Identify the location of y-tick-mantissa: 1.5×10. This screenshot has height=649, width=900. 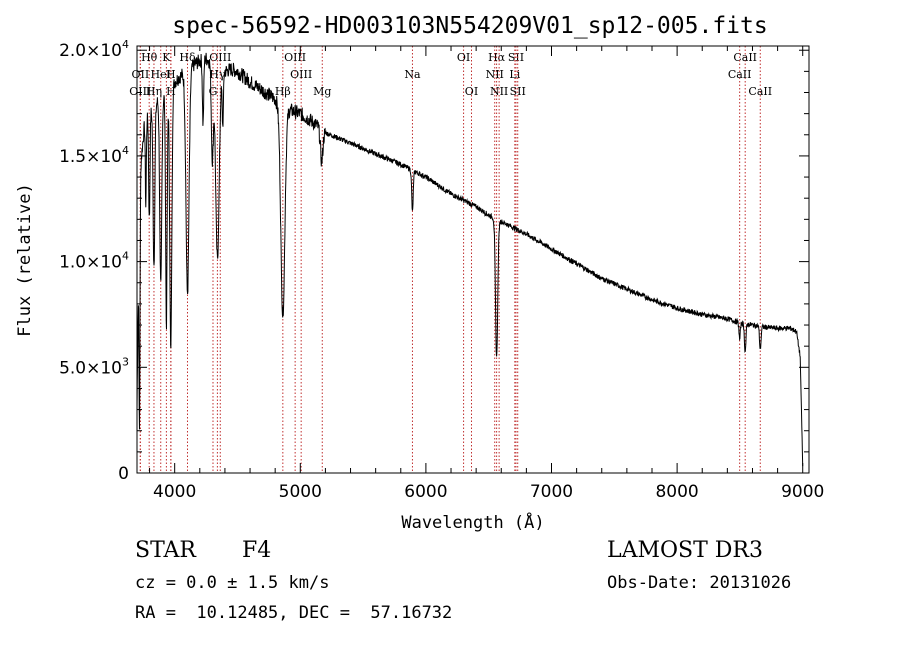
(90, 157).